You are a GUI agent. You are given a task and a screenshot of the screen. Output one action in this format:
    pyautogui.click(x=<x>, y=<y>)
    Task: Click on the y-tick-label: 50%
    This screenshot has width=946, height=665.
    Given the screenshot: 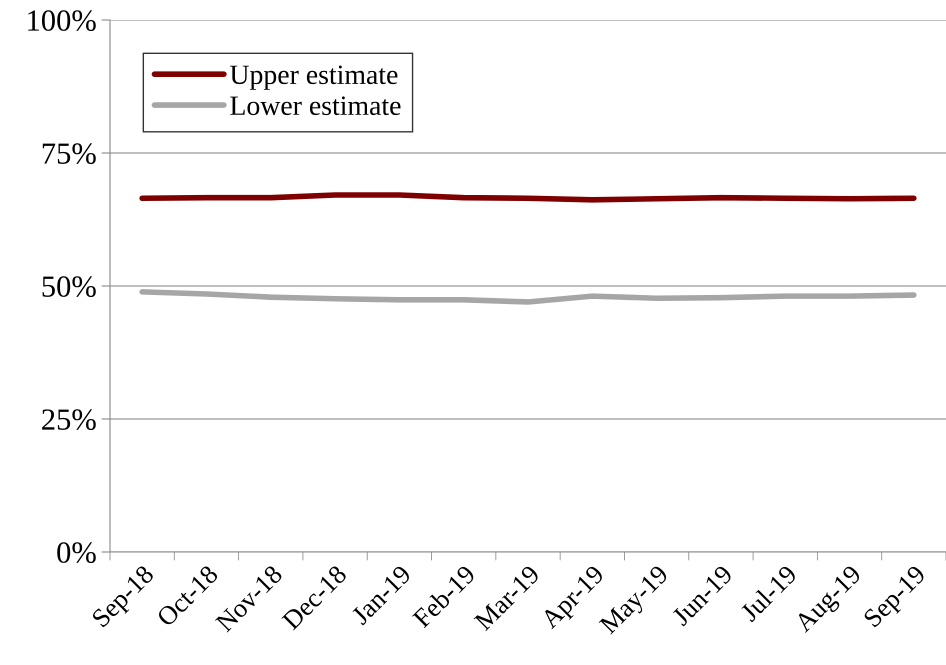 What is the action you would take?
    pyautogui.click(x=69, y=286)
    